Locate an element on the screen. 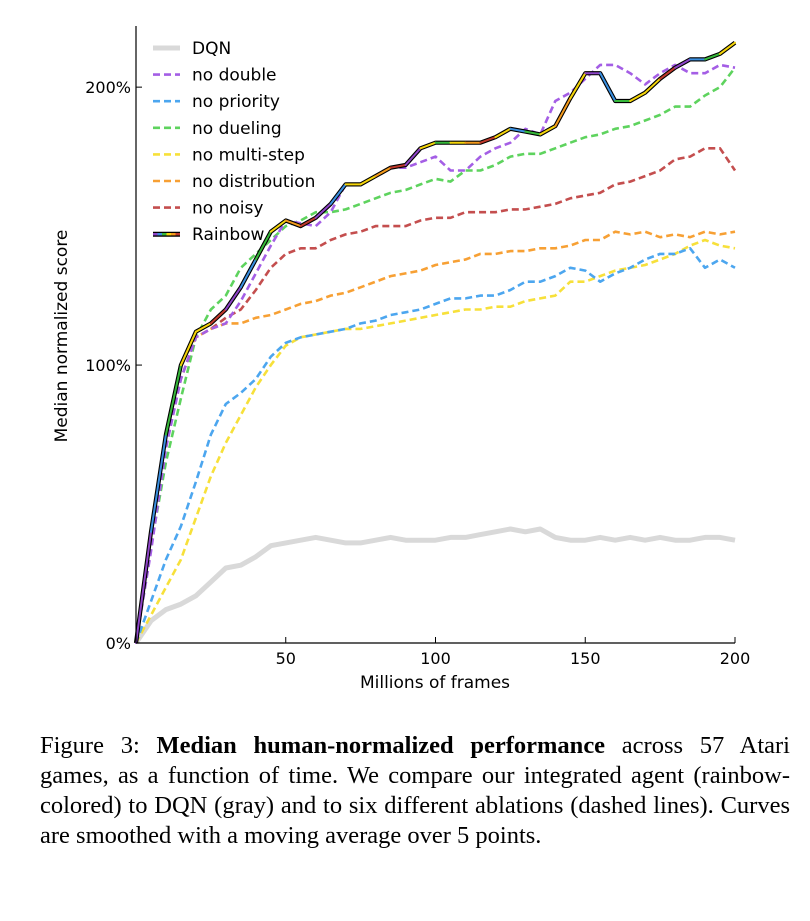 The height and width of the screenshot is (921, 810). legend-label-dqn: DQN is located at coordinates (211, 49).